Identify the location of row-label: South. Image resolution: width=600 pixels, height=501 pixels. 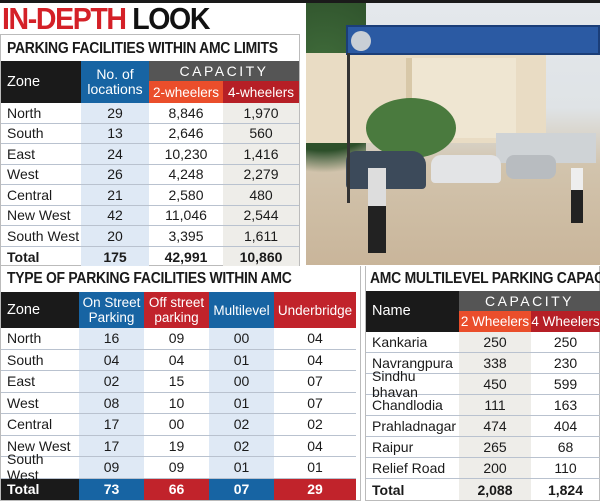
(25, 133).